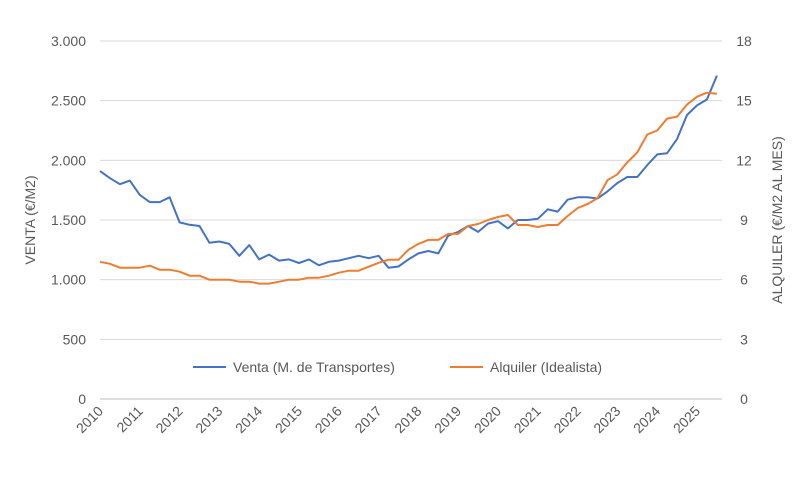 This screenshot has height=478, width=806. What do you see at coordinates (744, 339) in the screenshot?
I see `y2-tick-label: 3` at bounding box center [744, 339].